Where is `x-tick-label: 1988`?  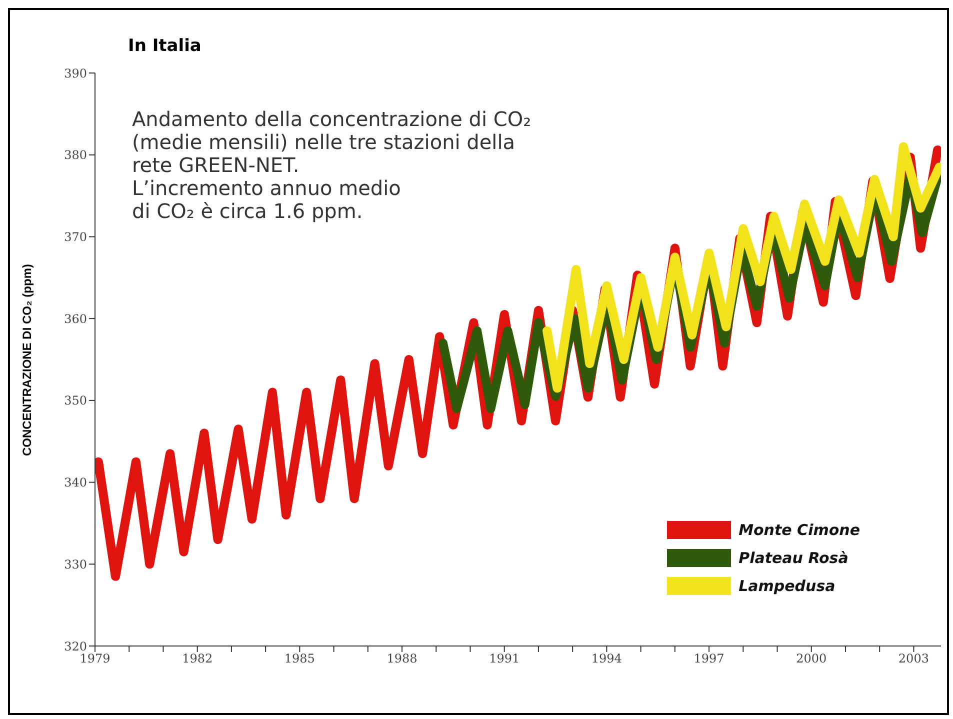 x-tick-label: 1988 is located at coordinates (402, 659).